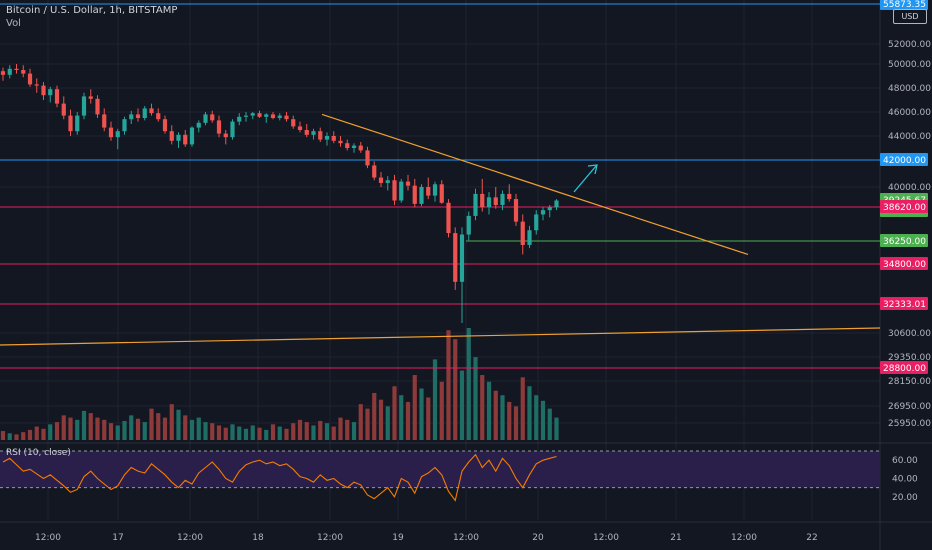 This screenshot has width=932, height=550. Describe the element at coordinates (279, 477) in the screenshot. I see `rsi-line` at that location.